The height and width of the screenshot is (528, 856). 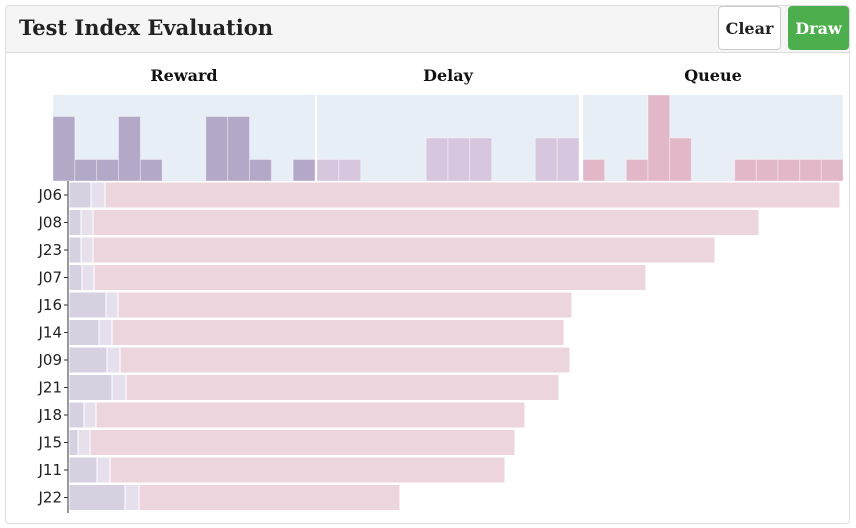 What do you see at coordinates (49, 278) in the screenshot?
I see `y-tick-label: J07` at bounding box center [49, 278].